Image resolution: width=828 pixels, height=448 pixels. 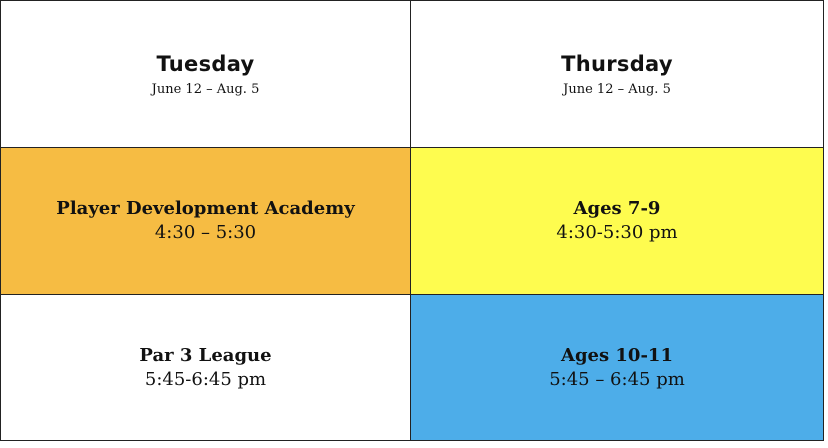 What do you see at coordinates (617, 63) in the screenshot?
I see `day-title: Thursday` at bounding box center [617, 63].